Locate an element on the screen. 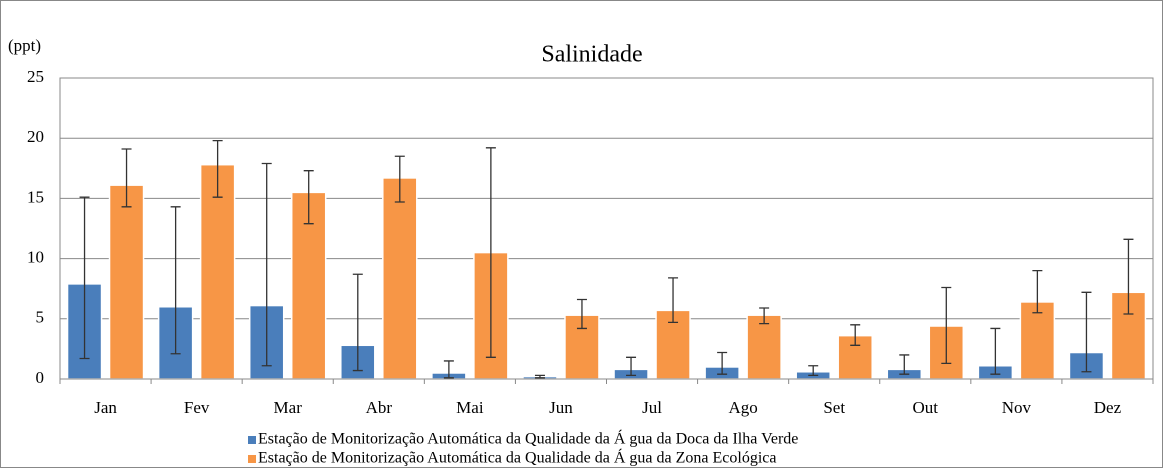 This screenshot has height=468, width=1163. x-tick-label: Mai is located at coordinates (470, 407).